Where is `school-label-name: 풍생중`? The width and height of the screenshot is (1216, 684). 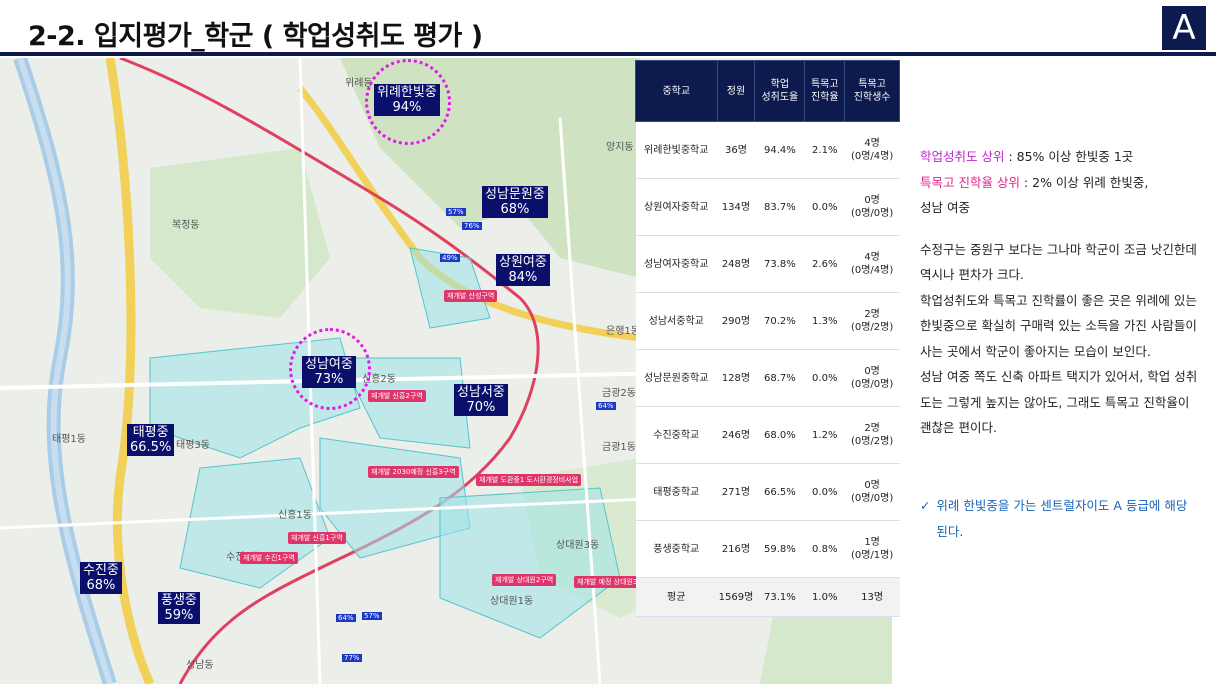
school-label-name: 풍생중 is located at coordinates (179, 600).